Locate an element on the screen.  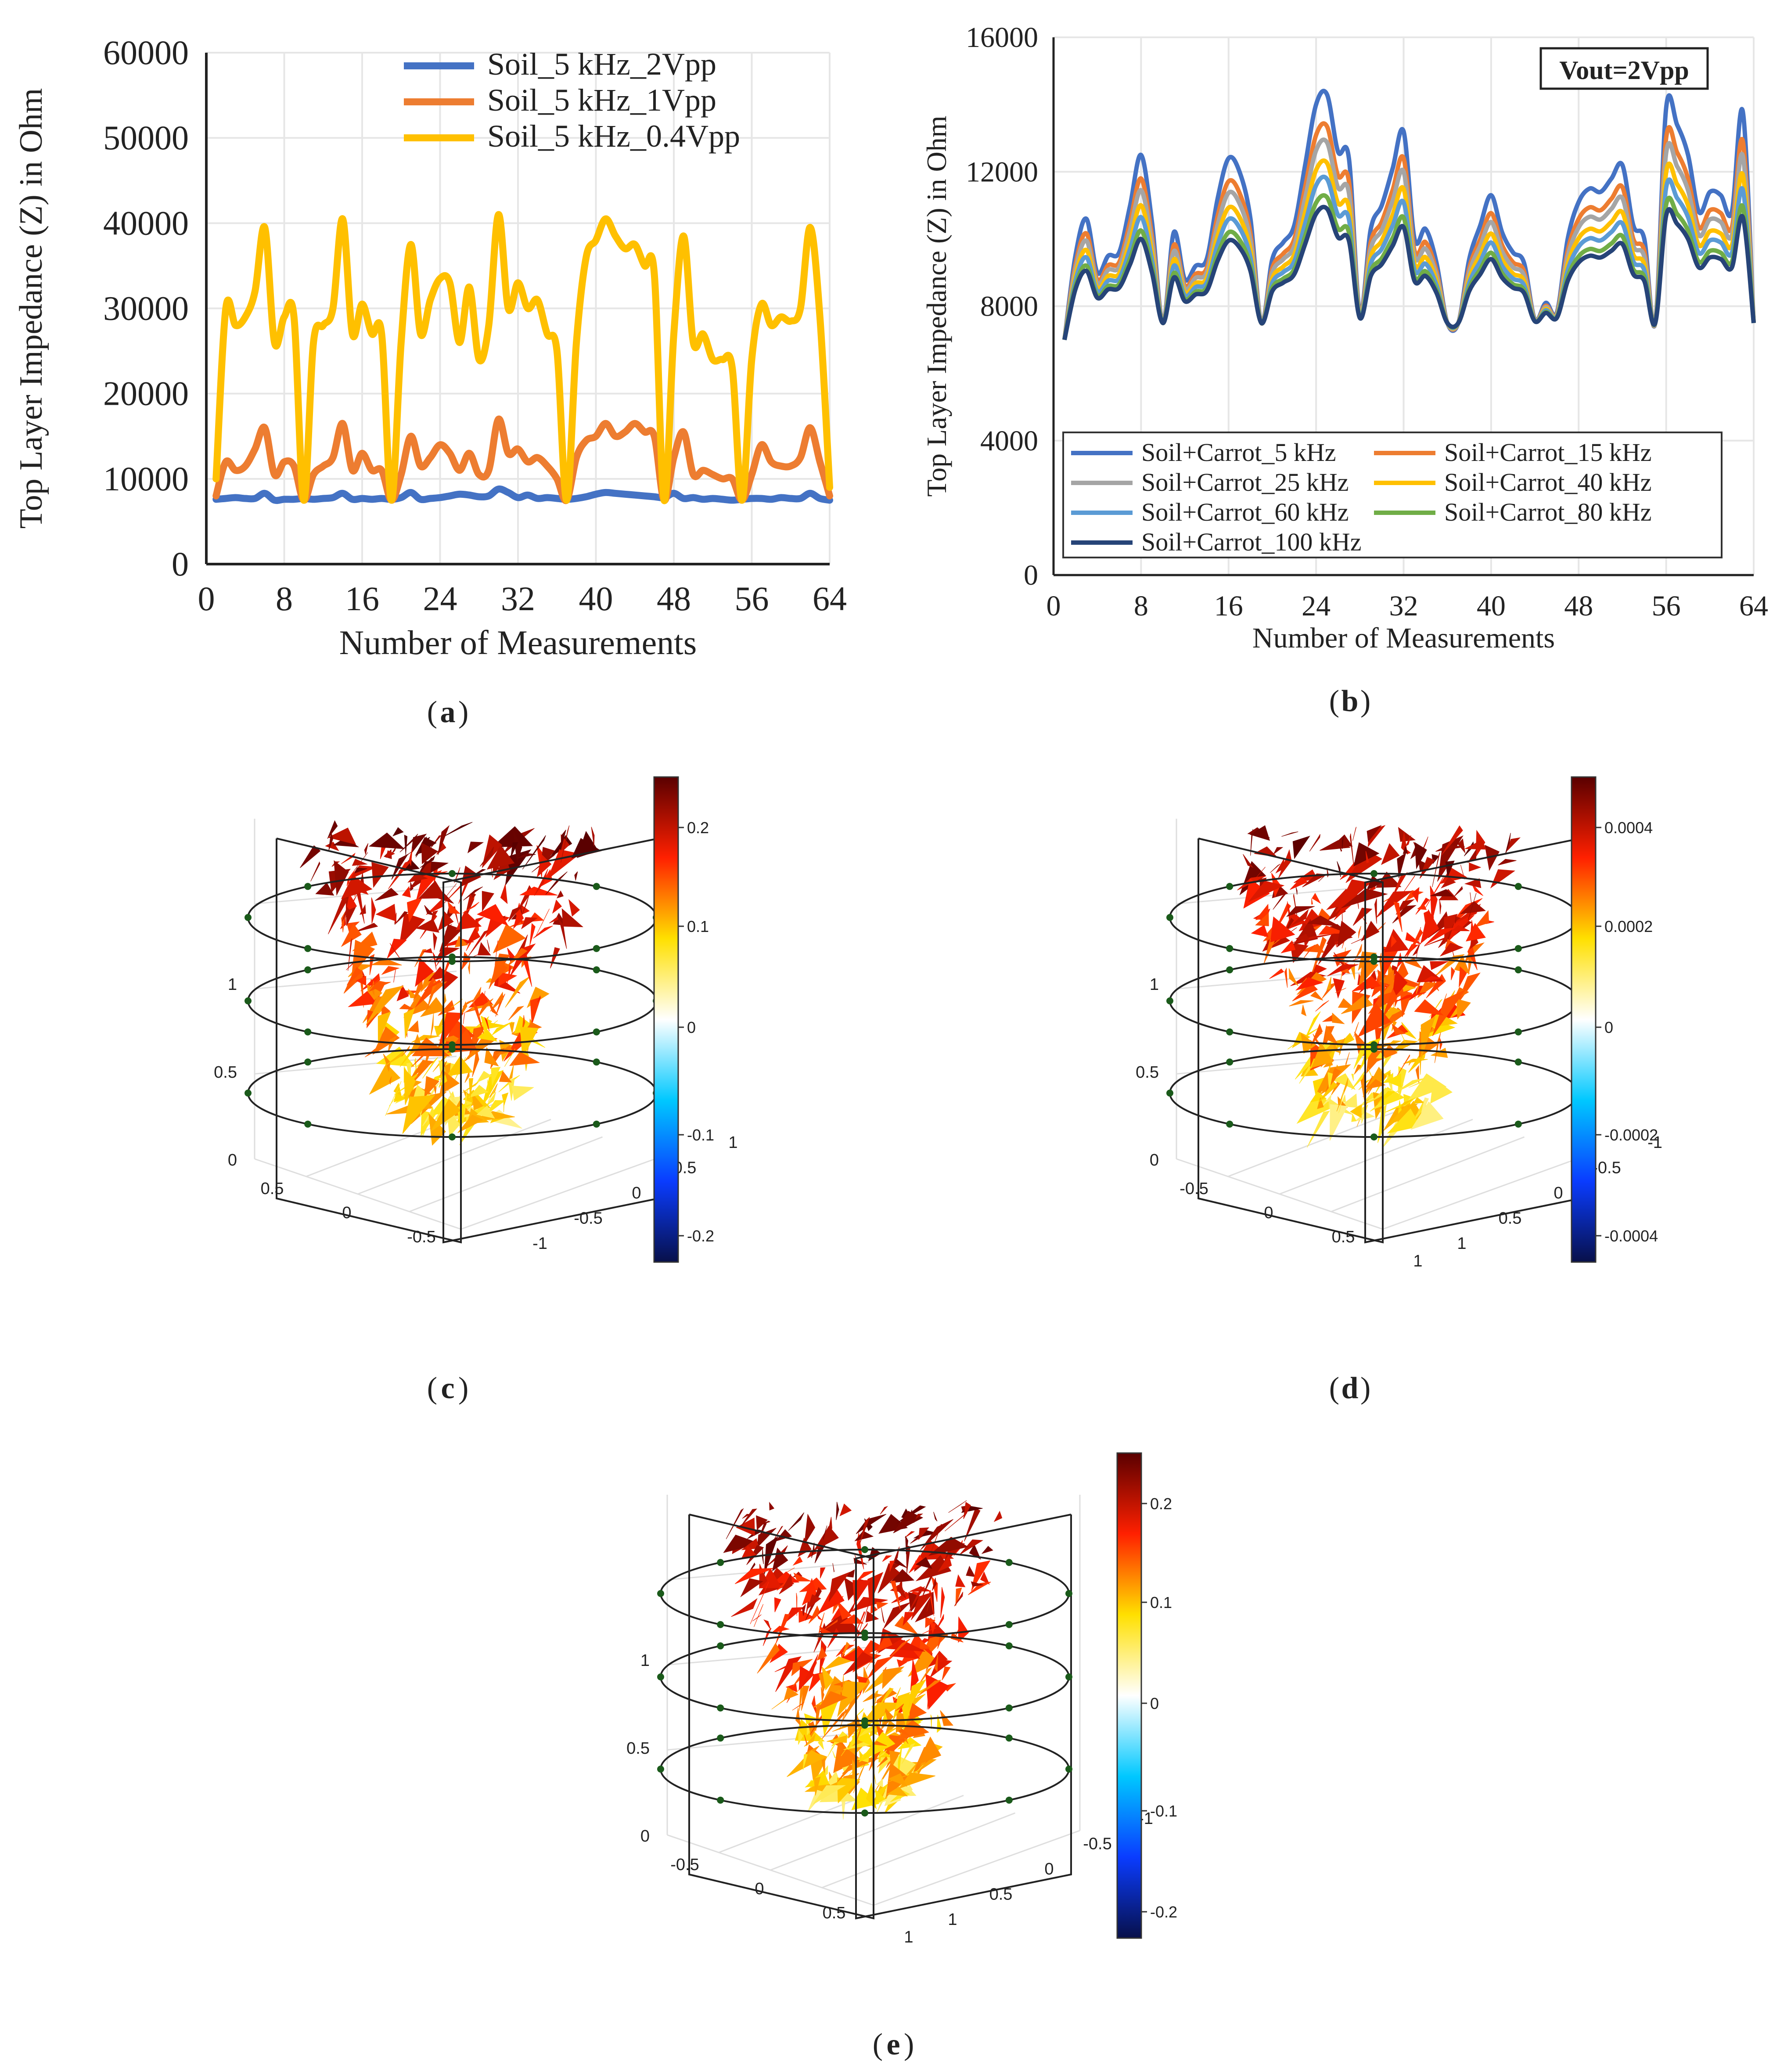
colorbar-tick-label: -0.0004 is located at coordinates (1631, 1236).